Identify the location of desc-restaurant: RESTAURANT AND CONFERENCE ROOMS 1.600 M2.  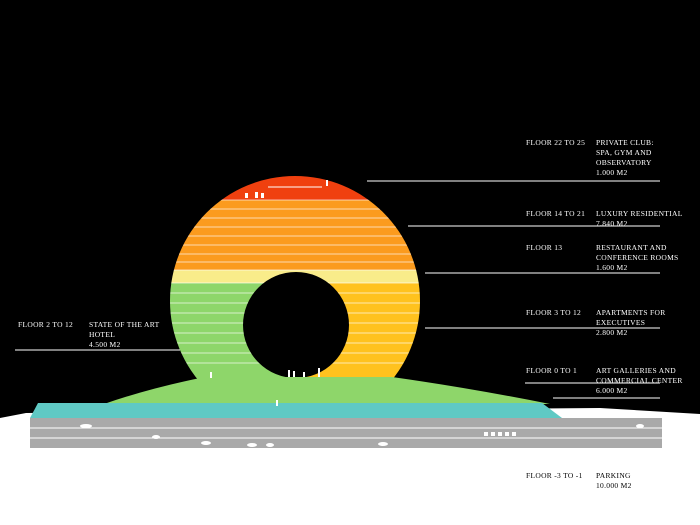
(637, 257).